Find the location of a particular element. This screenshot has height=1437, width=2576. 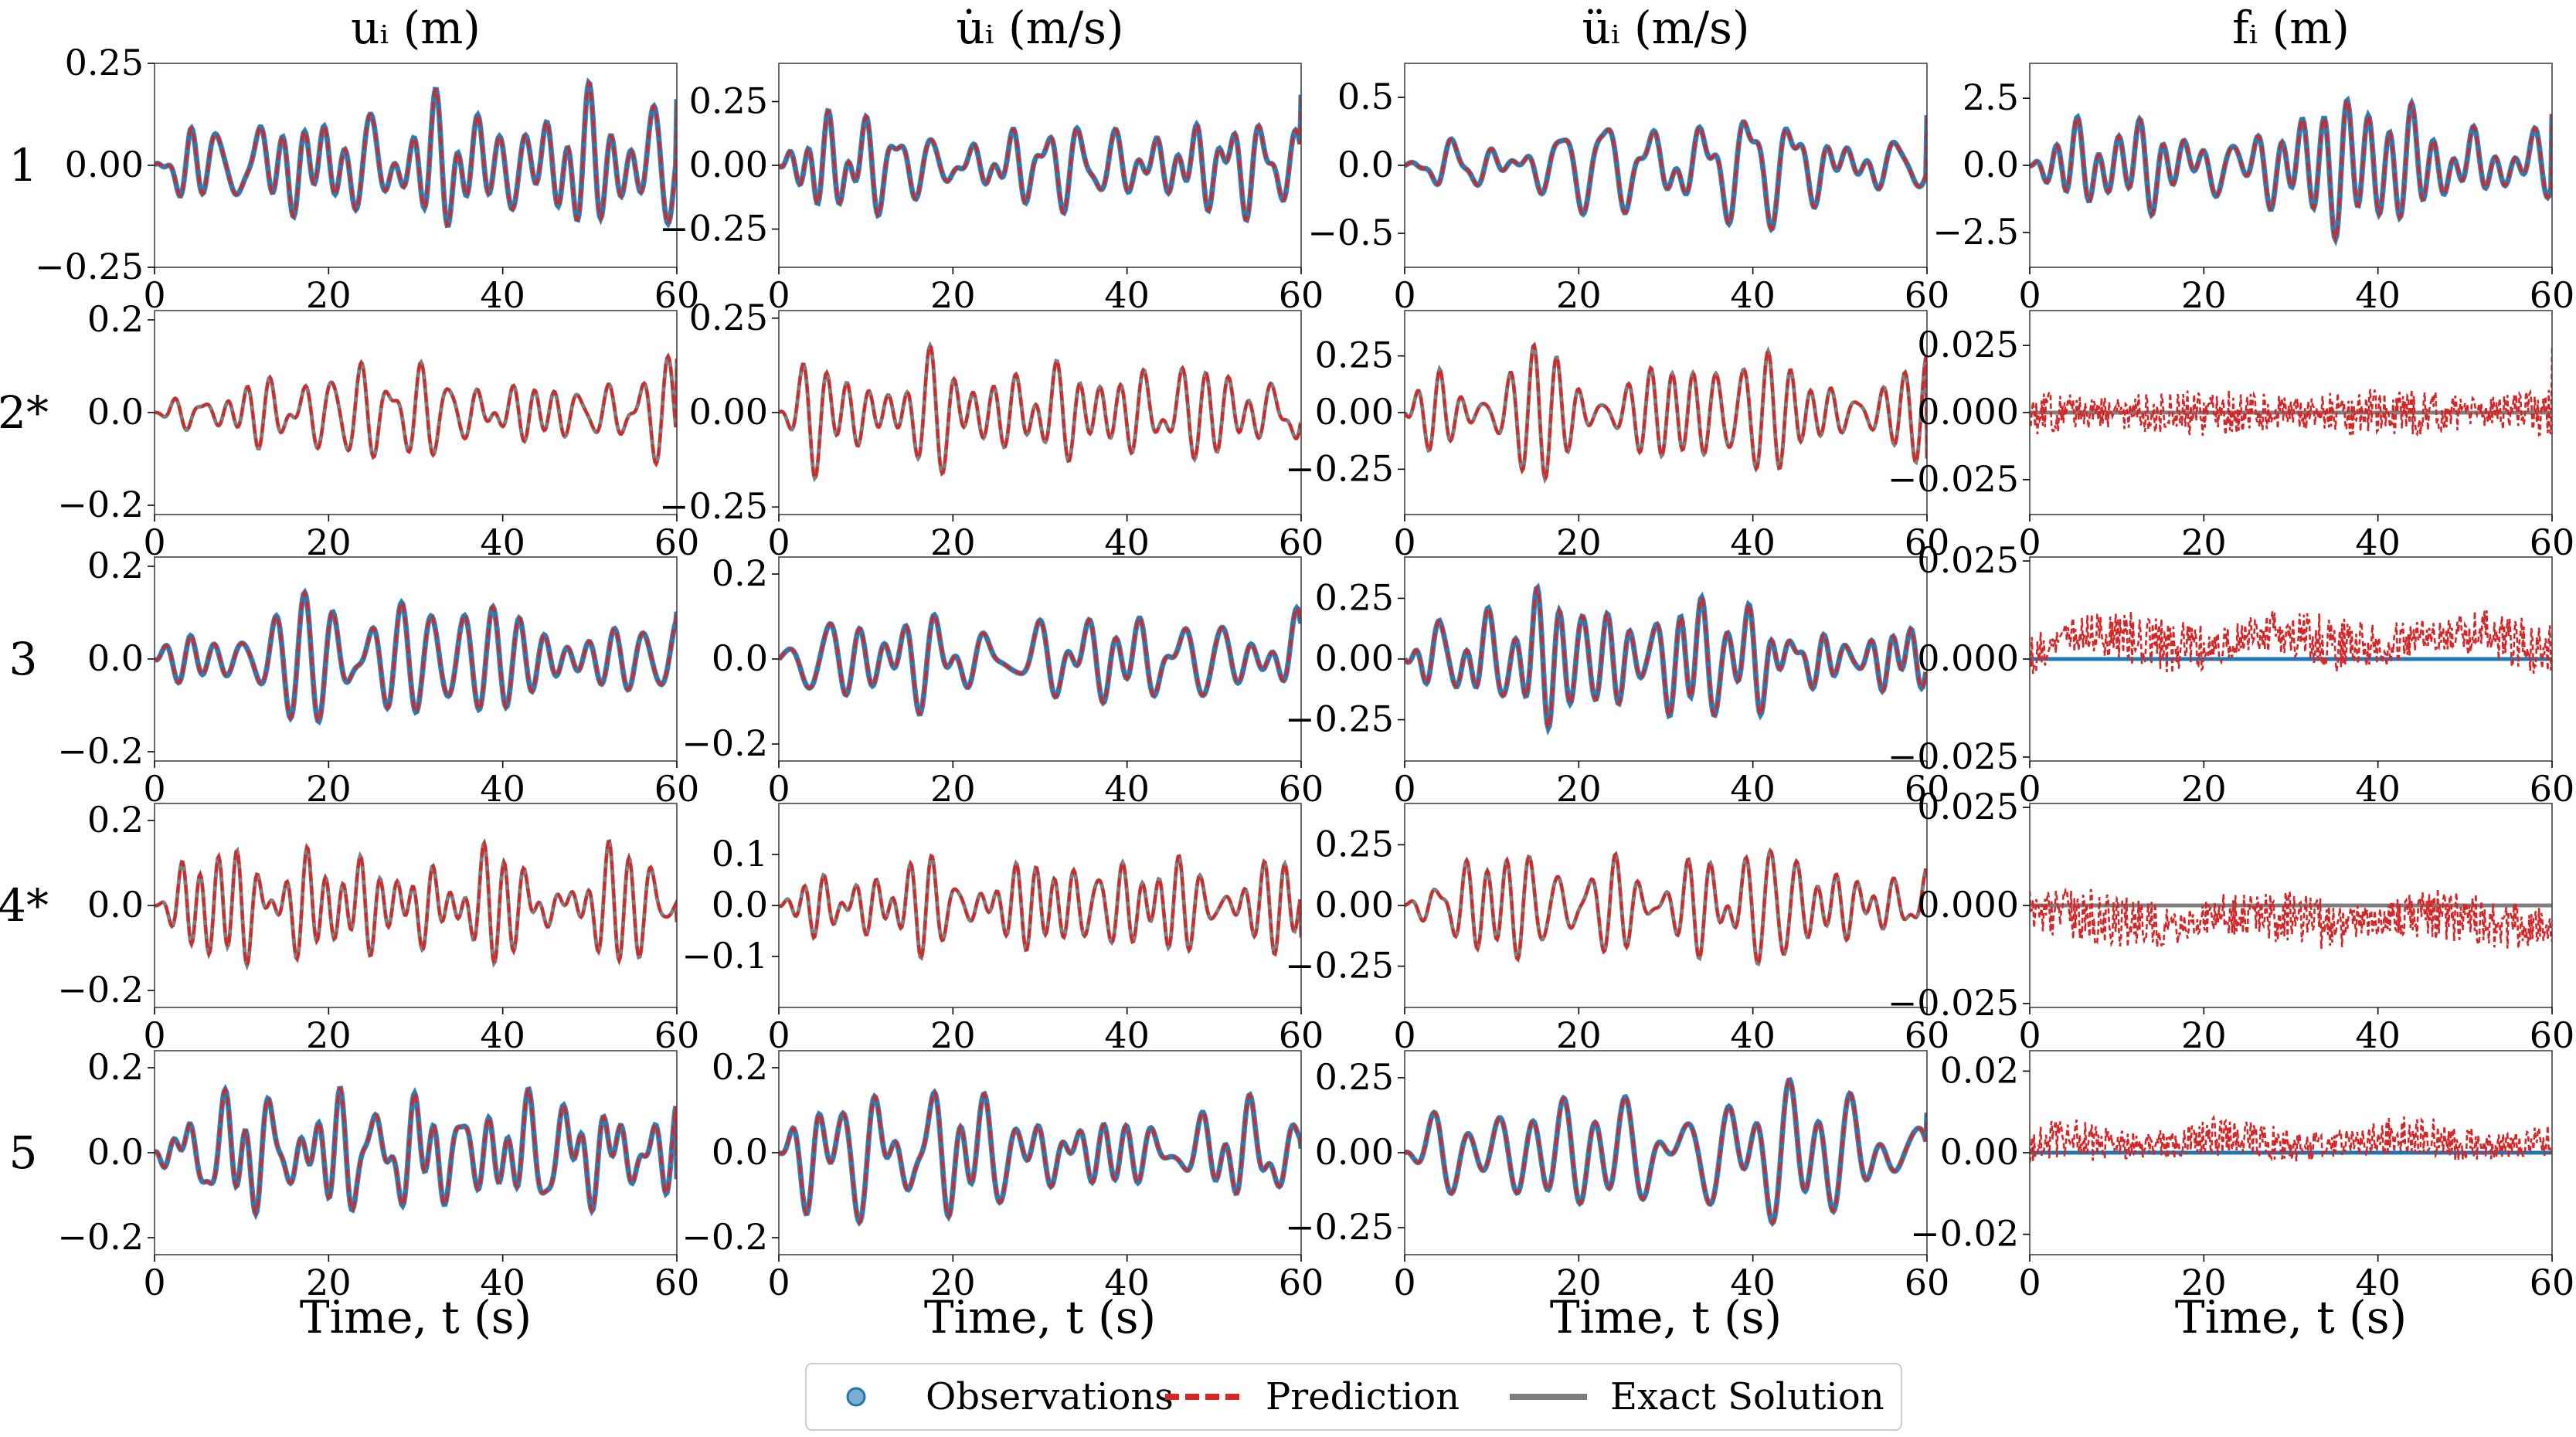

y-tick-label: 0.02 is located at coordinates (1979, 1070).